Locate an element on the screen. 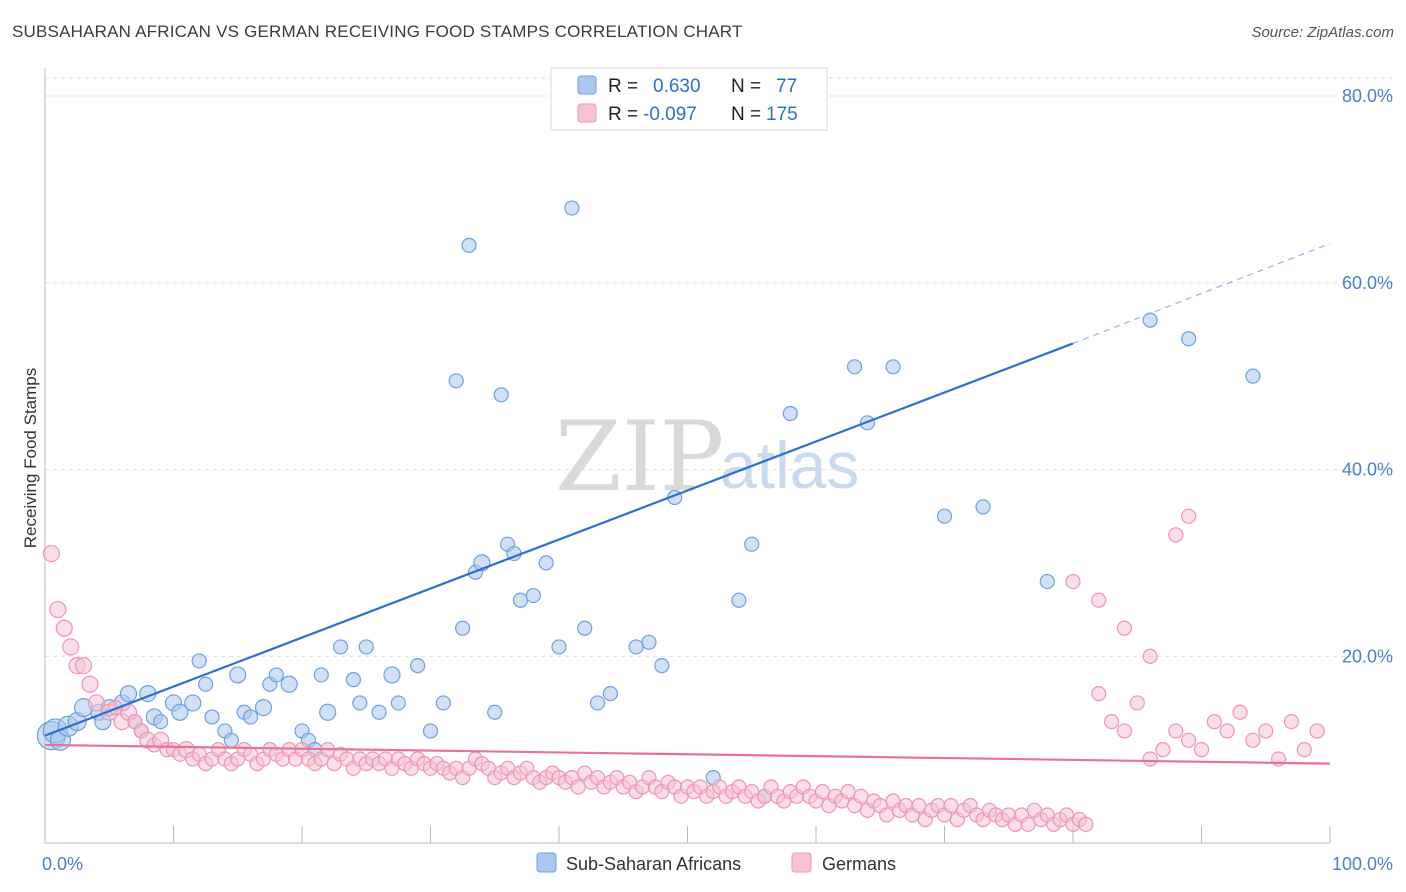  legend-r-label-2: R = is located at coordinates (623, 114).